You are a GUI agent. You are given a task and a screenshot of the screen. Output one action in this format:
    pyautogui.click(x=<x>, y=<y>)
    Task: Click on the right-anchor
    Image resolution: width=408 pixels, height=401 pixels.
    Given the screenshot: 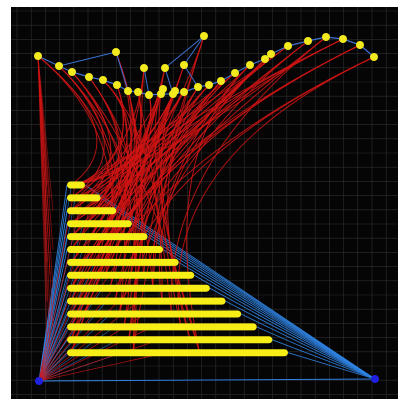 What is the action you would take?
    pyautogui.click(x=375, y=379)
    